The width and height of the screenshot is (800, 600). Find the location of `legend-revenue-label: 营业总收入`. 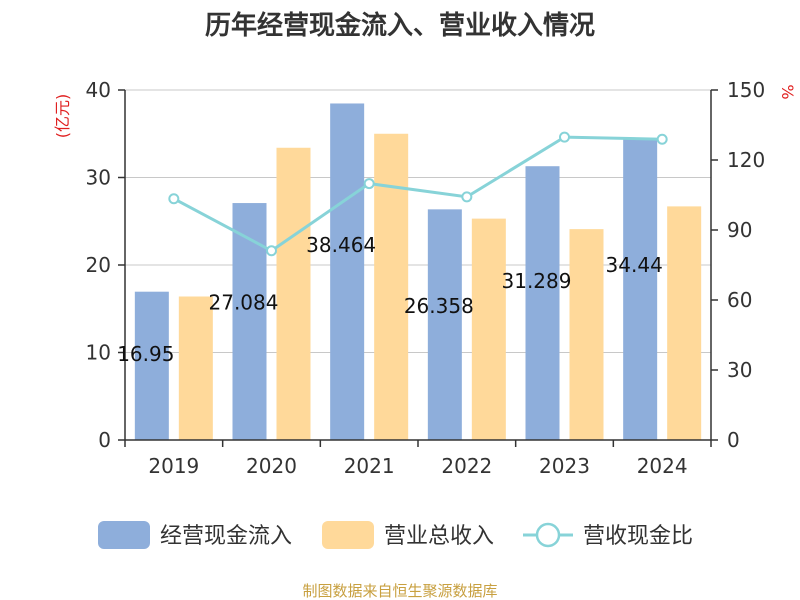

legend-revenue-label: 营业总收入 is located at coordinates (439, 536).